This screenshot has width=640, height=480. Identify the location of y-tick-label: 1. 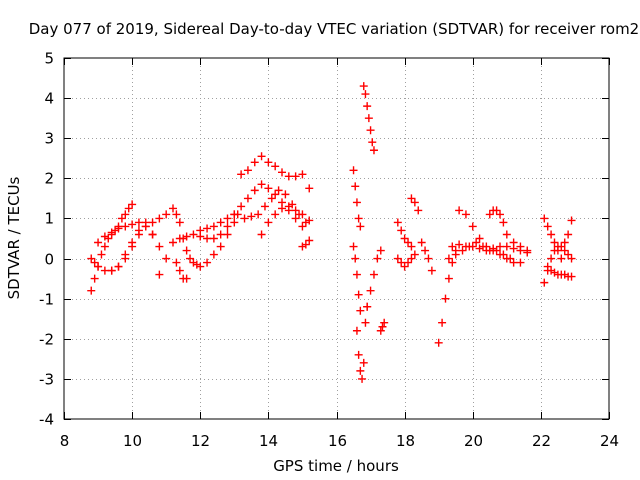
(49, 219).